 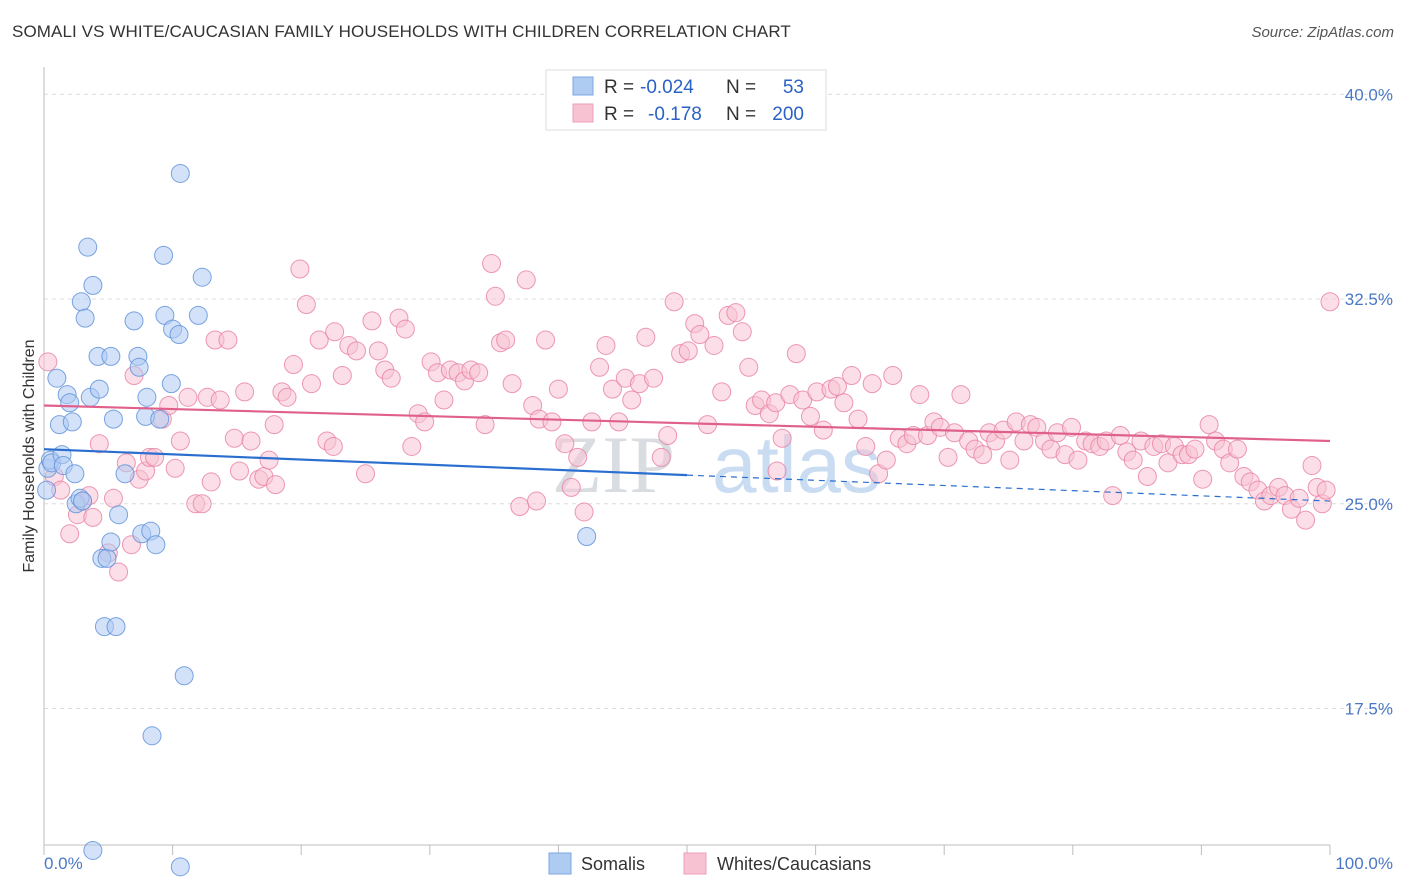 I want to click on legend-n-value-white: 200, so click(x=788, y=114).